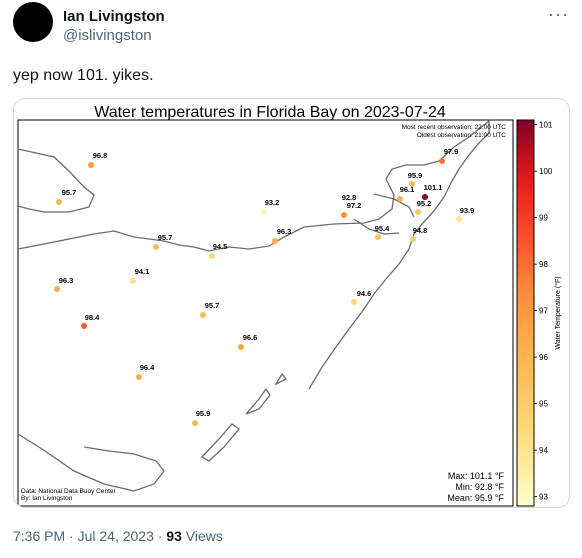 This screenshot has width=582, height=558. I want to click on author-handle: @islivingston, so click(107, 35).